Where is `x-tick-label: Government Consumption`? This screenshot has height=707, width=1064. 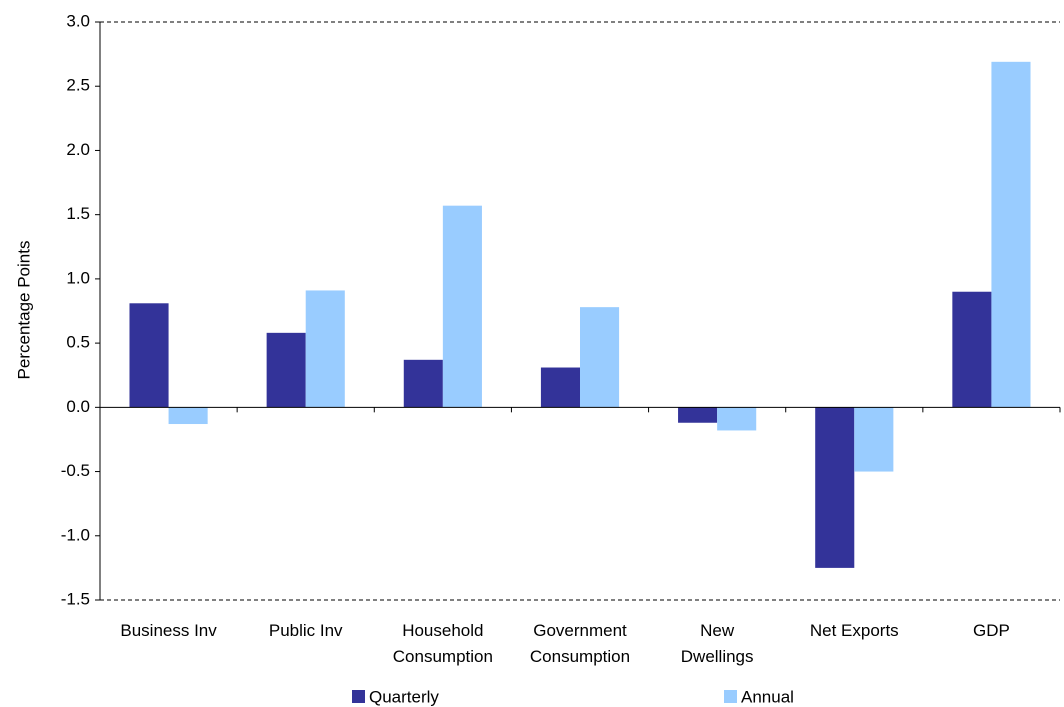 x-tick-label: Government Consumption is located at coordinates (580, 643).